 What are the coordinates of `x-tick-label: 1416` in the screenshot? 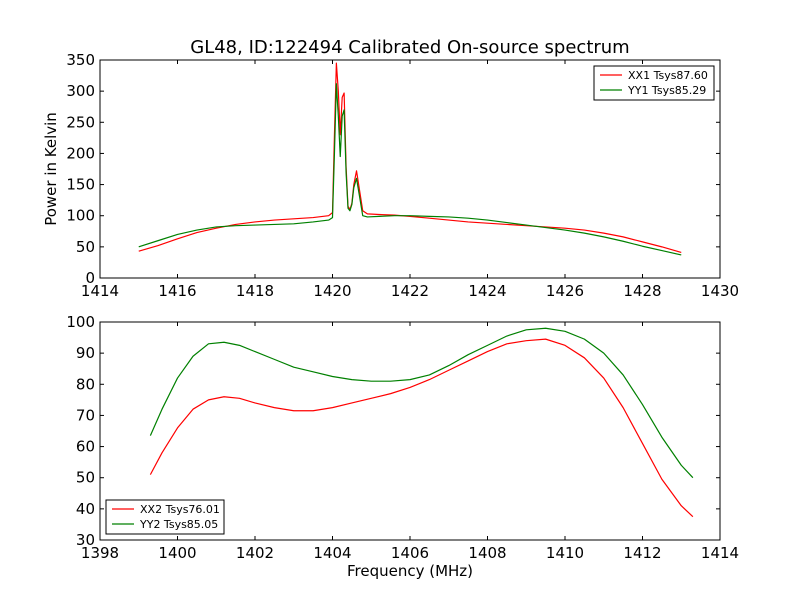 It's located at (177, 291).